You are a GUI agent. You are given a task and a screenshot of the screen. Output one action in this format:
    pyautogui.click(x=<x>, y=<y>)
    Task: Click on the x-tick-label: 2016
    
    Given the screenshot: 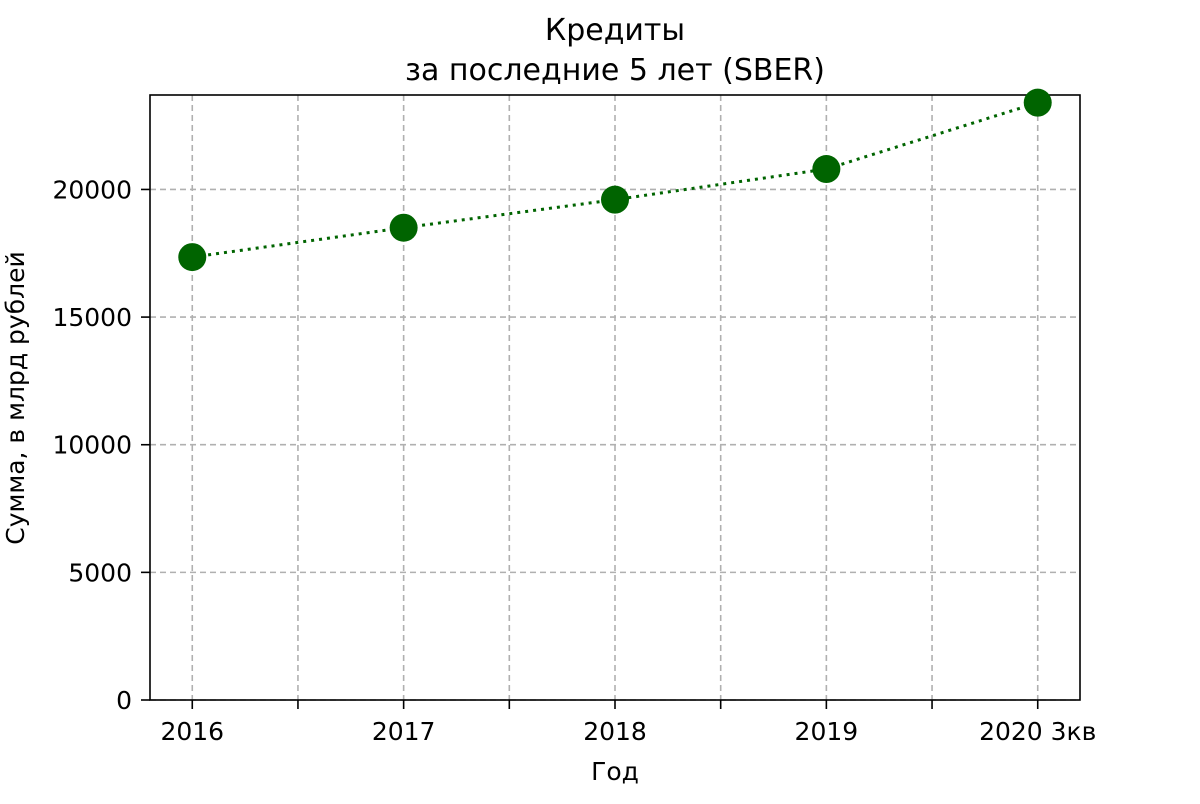 What is the action you would take?
    pyautogui.click(x=192, y=731)
    